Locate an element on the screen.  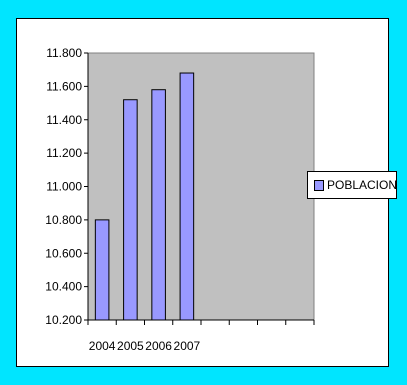
x-tick-label: 2007 is located at coordinates (187, 346).